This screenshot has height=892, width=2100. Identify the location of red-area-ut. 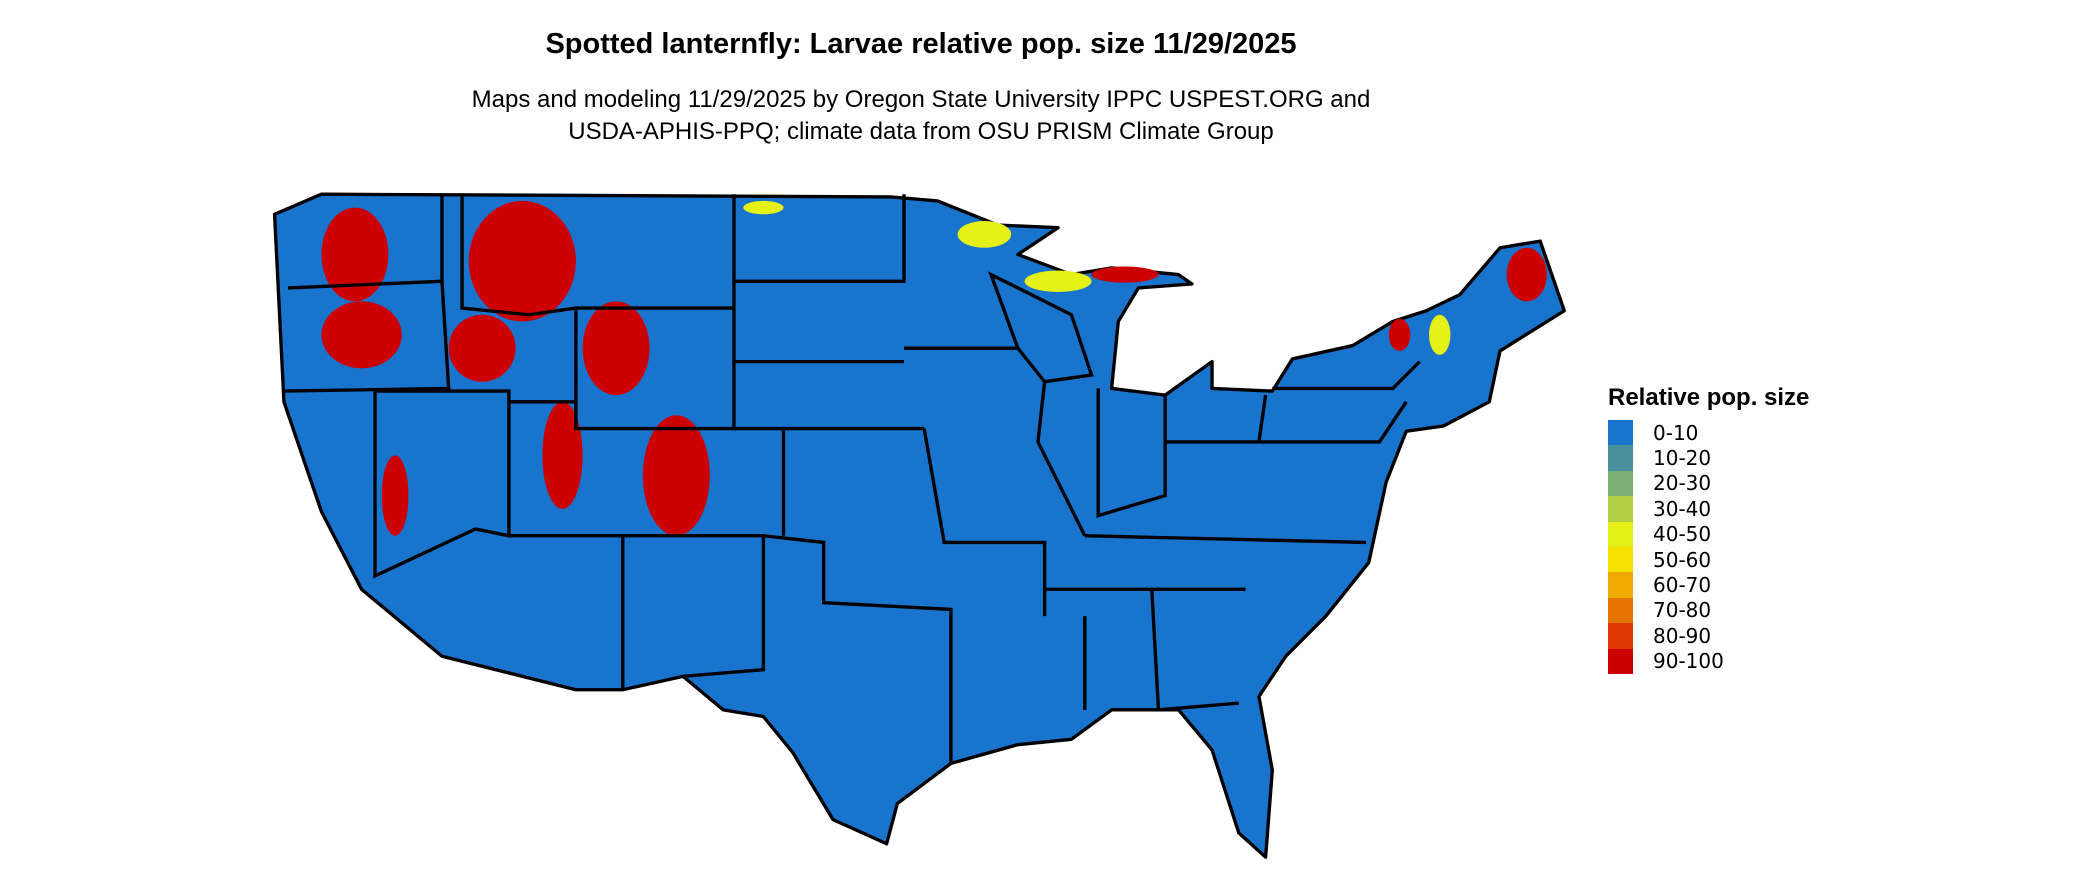
(562, 455).